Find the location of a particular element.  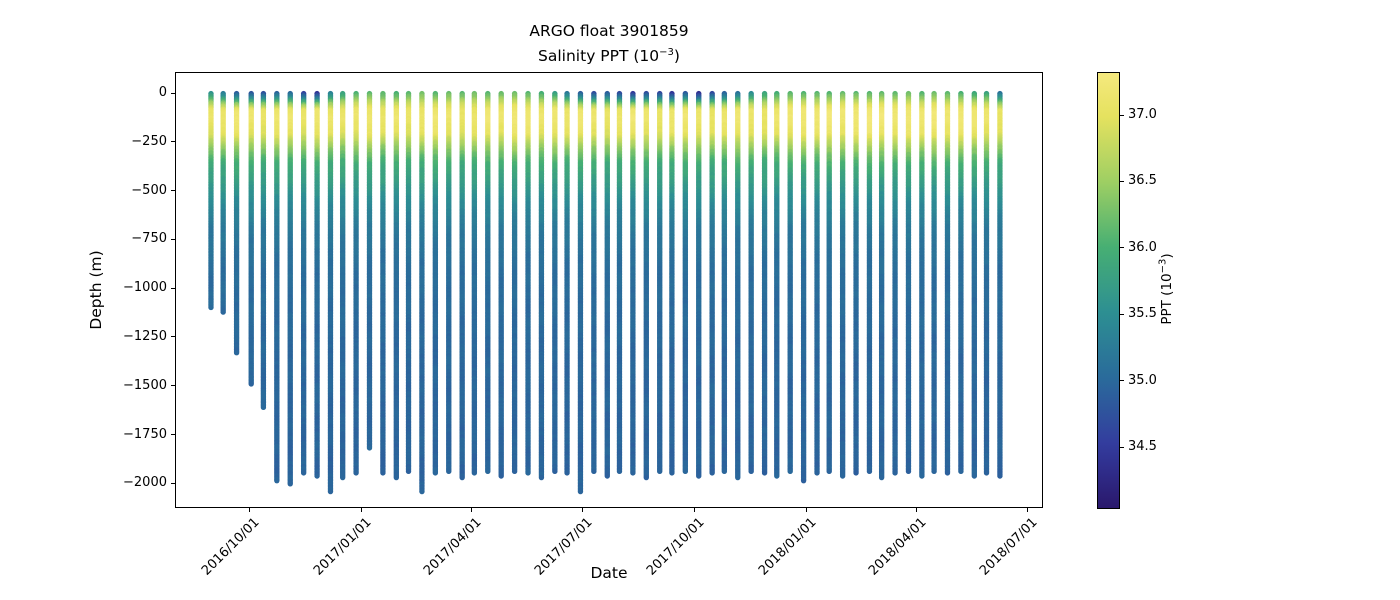

x-axis-label: Date is located at coordinates (609, 573).